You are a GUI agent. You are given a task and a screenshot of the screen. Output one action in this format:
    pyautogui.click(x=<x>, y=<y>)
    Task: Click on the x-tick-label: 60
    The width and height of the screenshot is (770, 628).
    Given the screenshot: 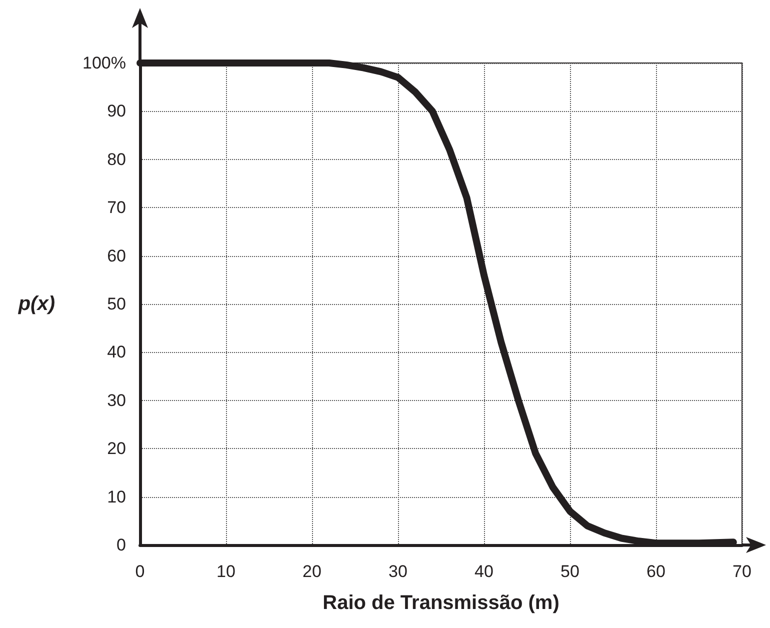 What is the action you would take?
    pyautogui.click(x=656, y=571)
    